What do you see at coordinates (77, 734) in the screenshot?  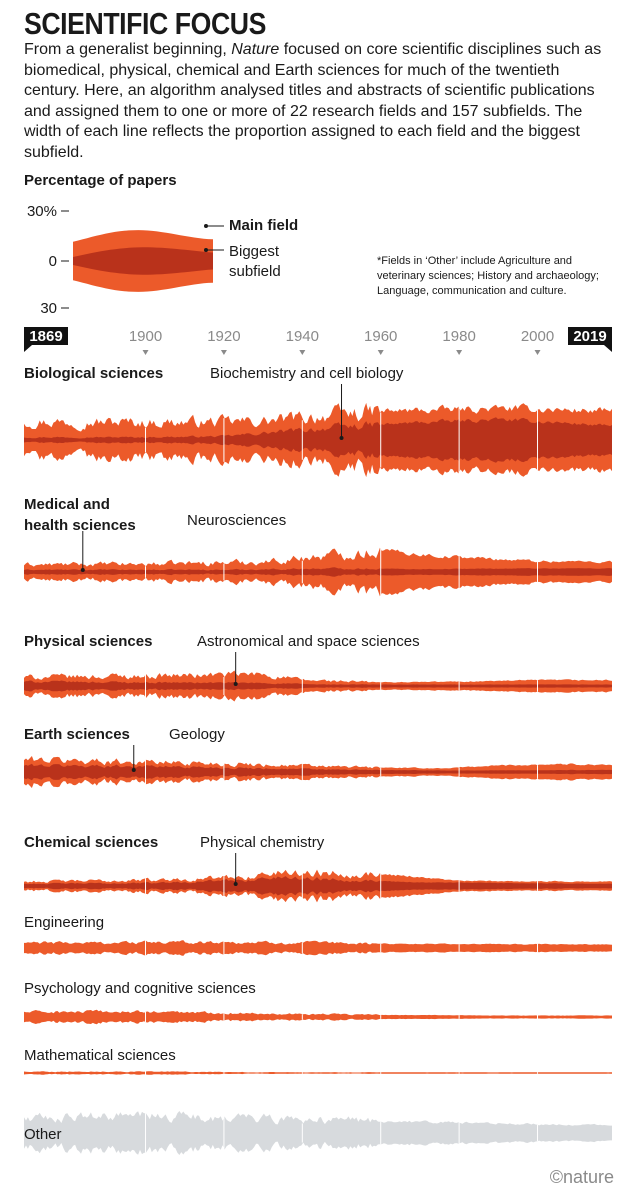 I see `earth-sciences-label: Earth sciences` at bounding box center [77, 734].